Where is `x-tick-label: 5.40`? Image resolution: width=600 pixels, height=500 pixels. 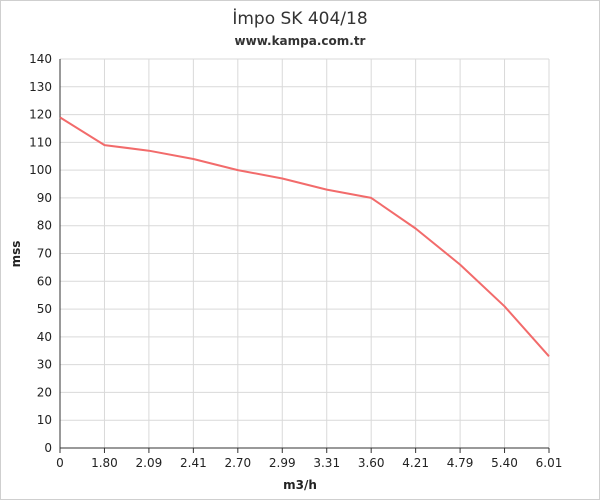
x-tick-label: 5.40 is located at coordinates (504, 463).